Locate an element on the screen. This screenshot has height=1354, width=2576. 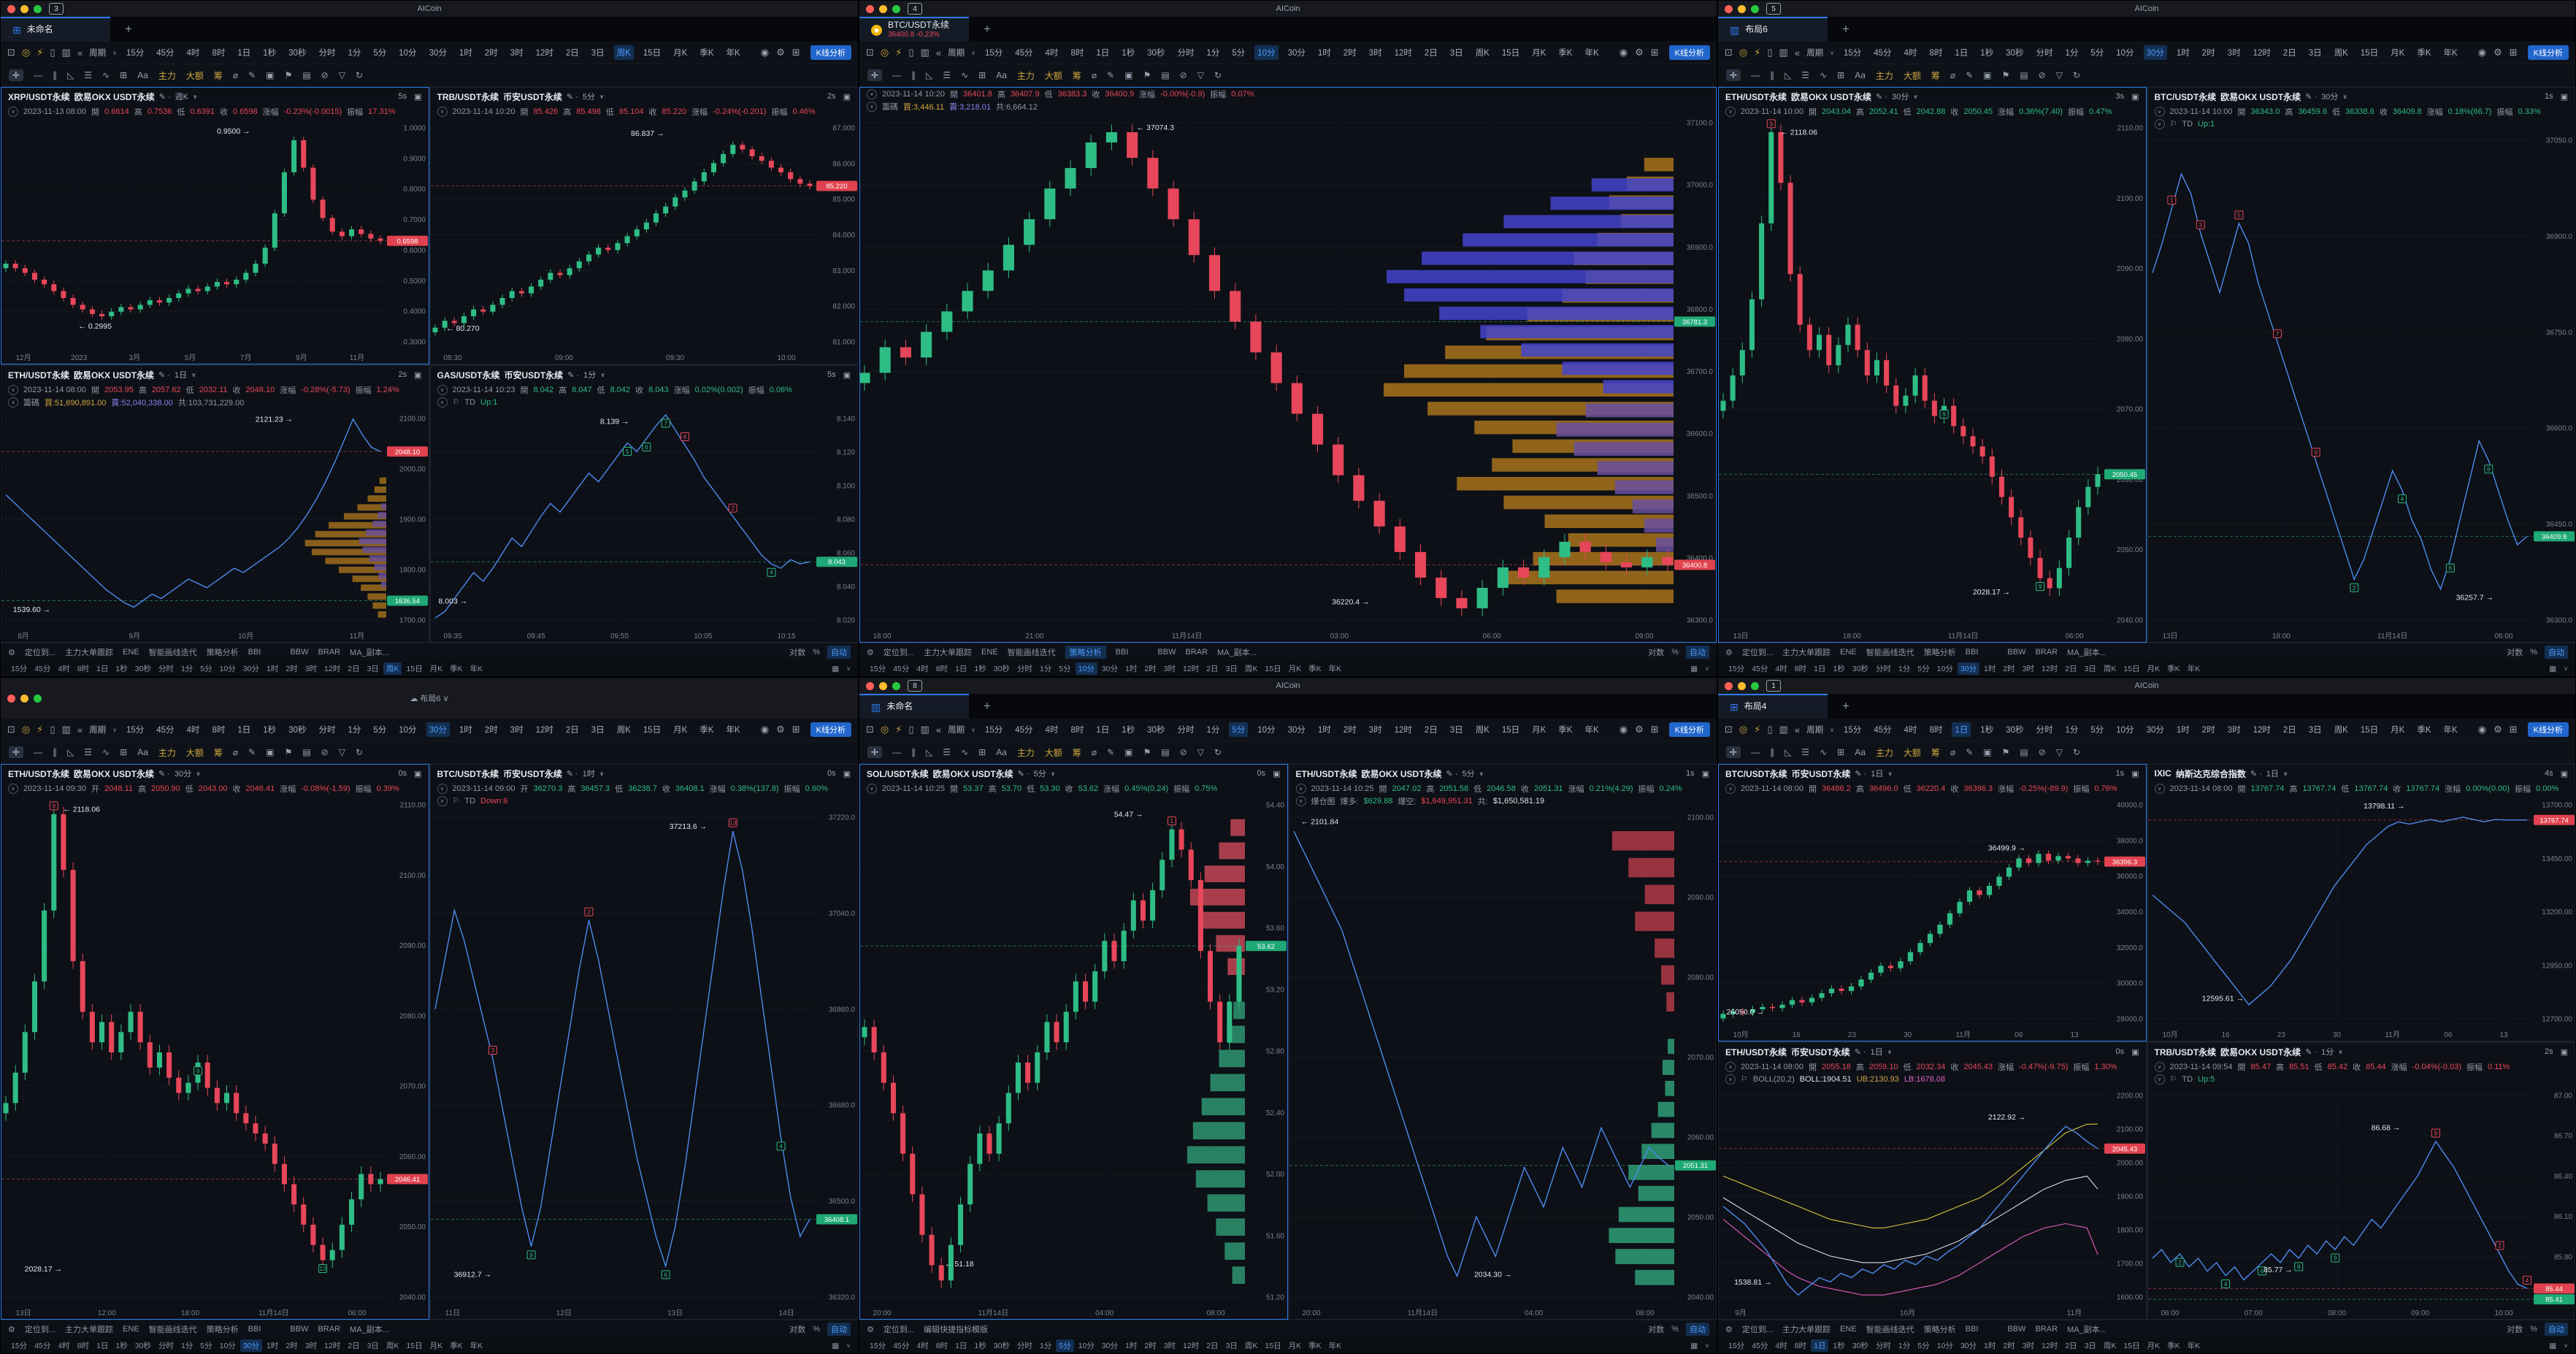
new-tab-button: + is located at coordinates (1846, 706).